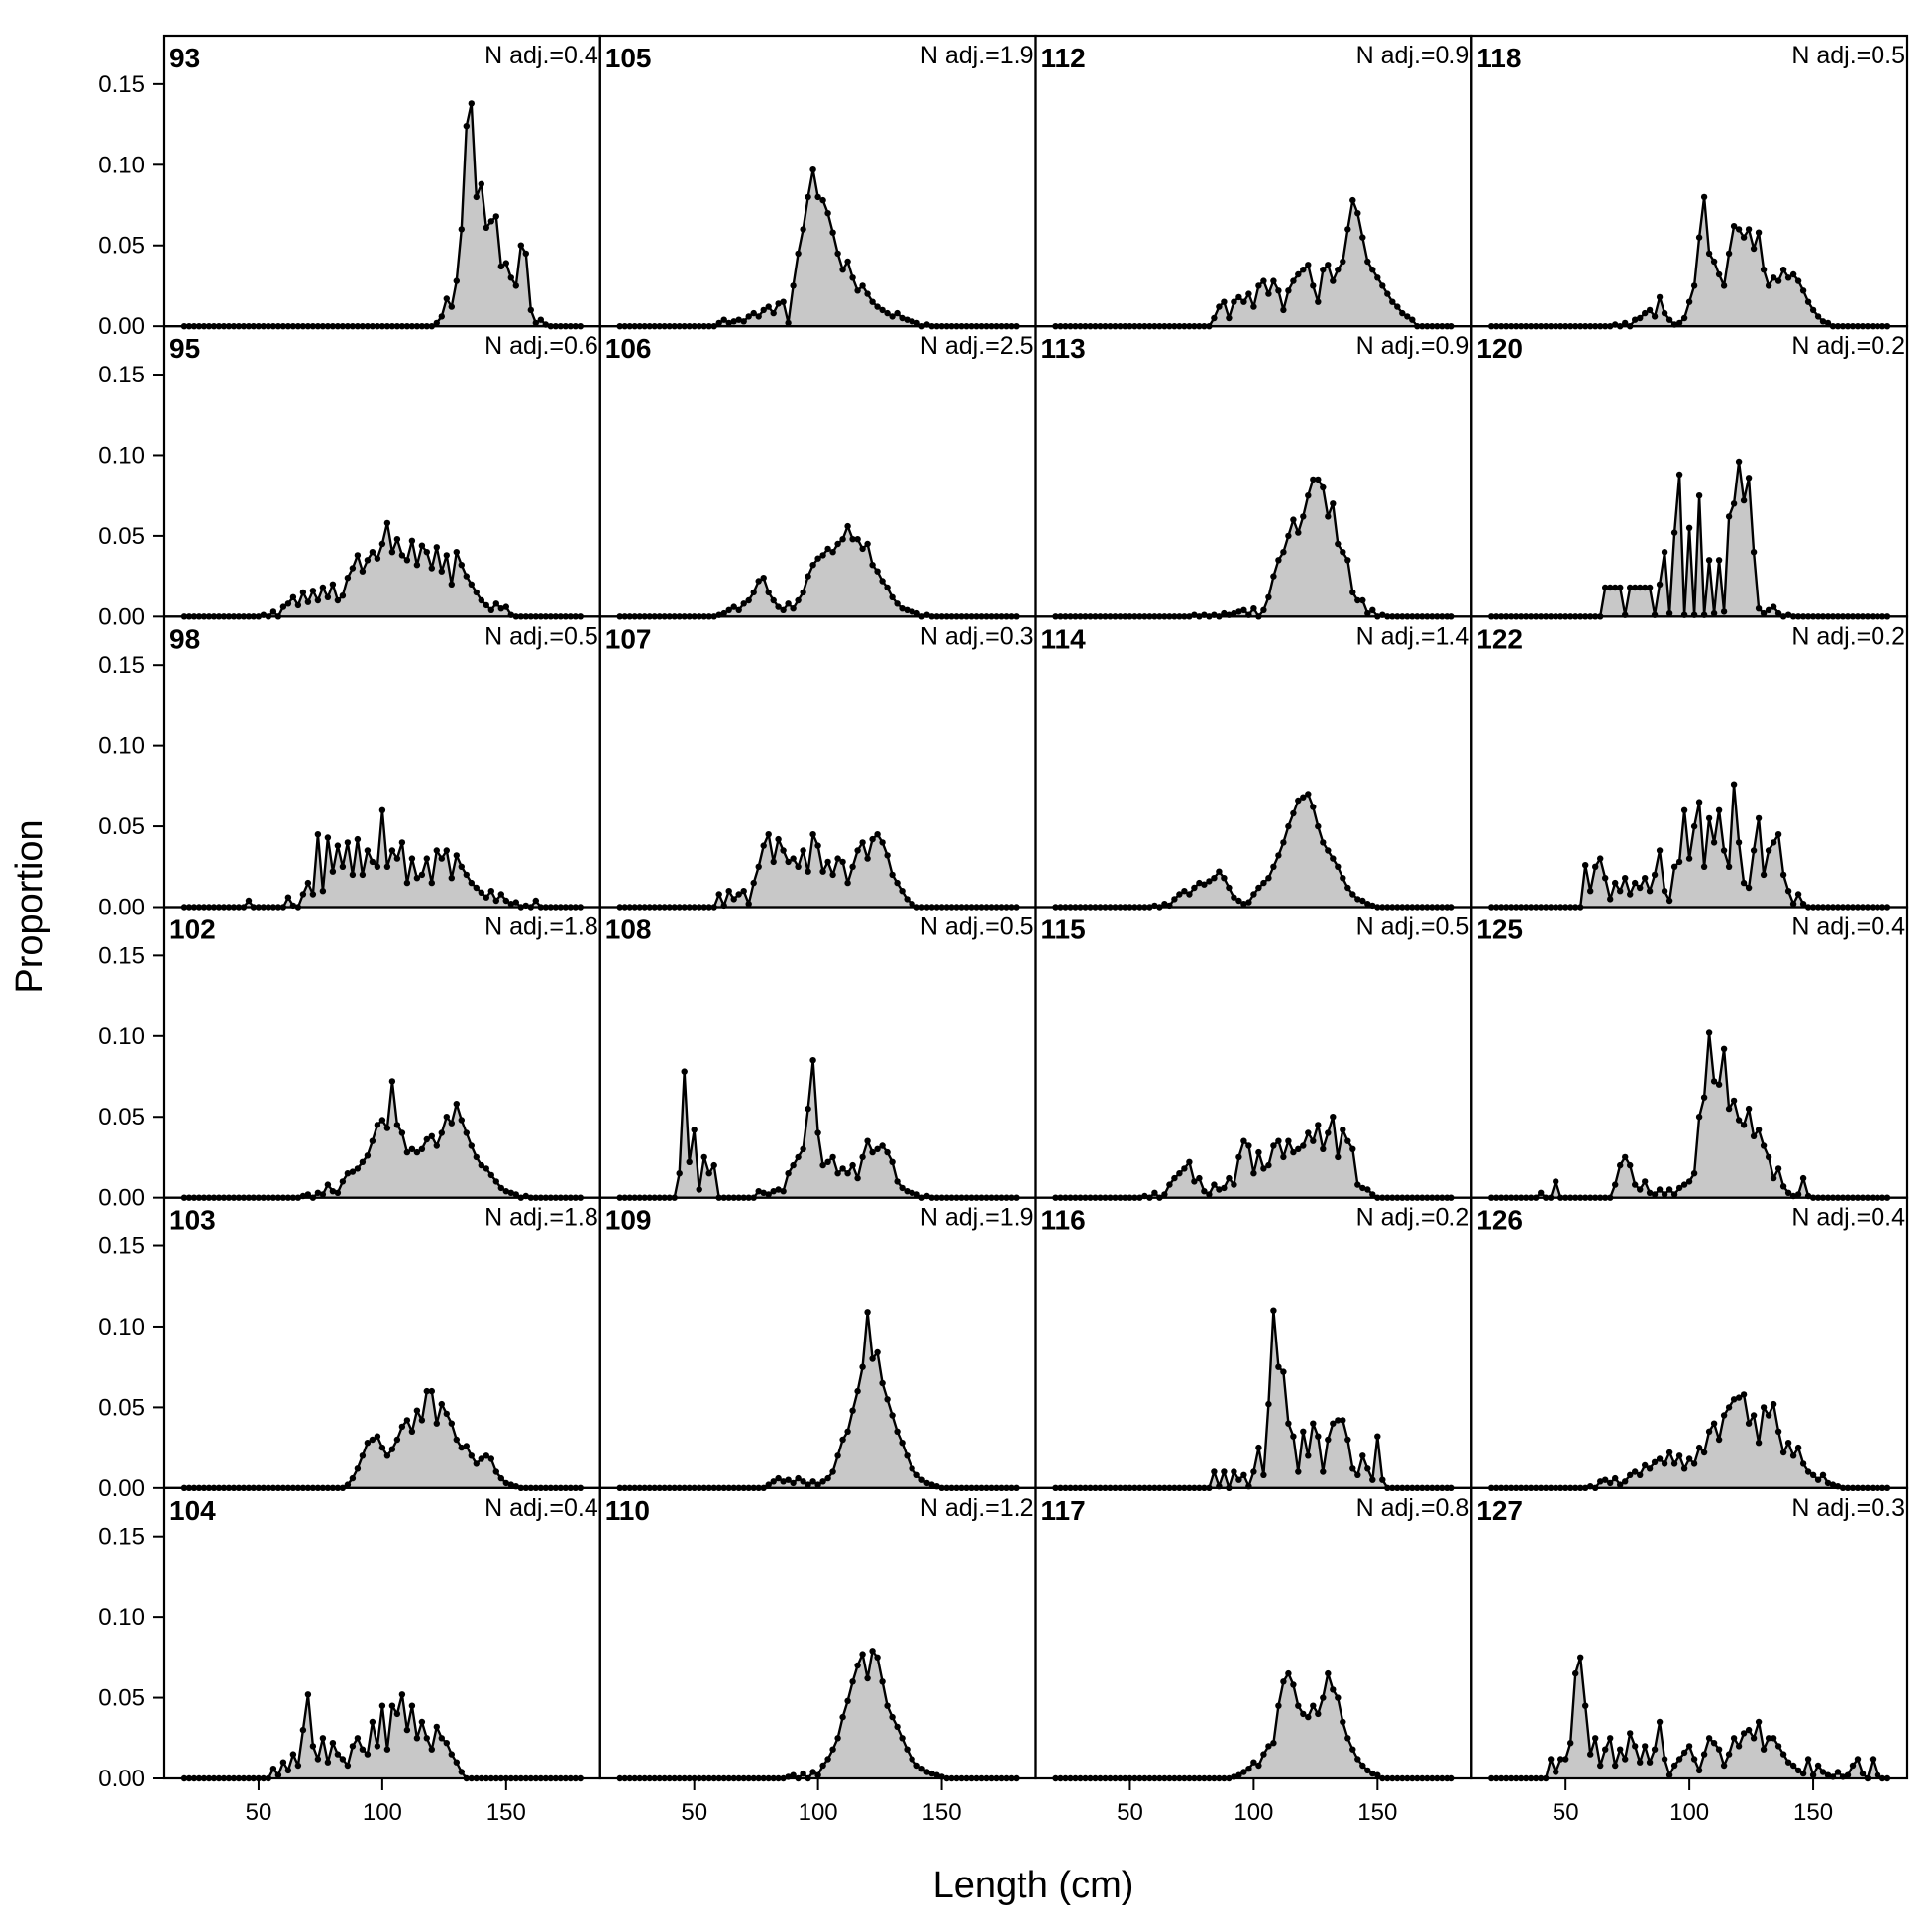 This screenshot has width=1932, height=1932. Describe the element at coordinates (121, 1117) in the screenshot. I see `y-tick-label: 0.05` at that location.